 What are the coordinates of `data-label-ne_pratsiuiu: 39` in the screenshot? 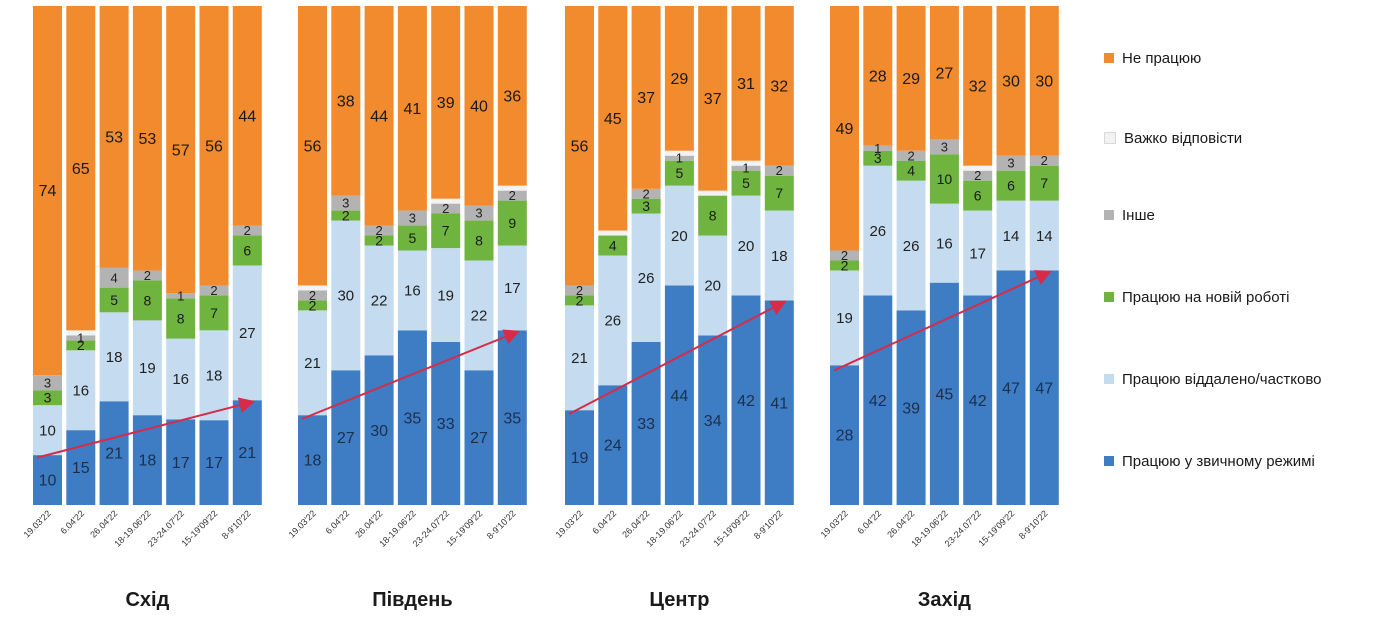 It's located at (446, 103).